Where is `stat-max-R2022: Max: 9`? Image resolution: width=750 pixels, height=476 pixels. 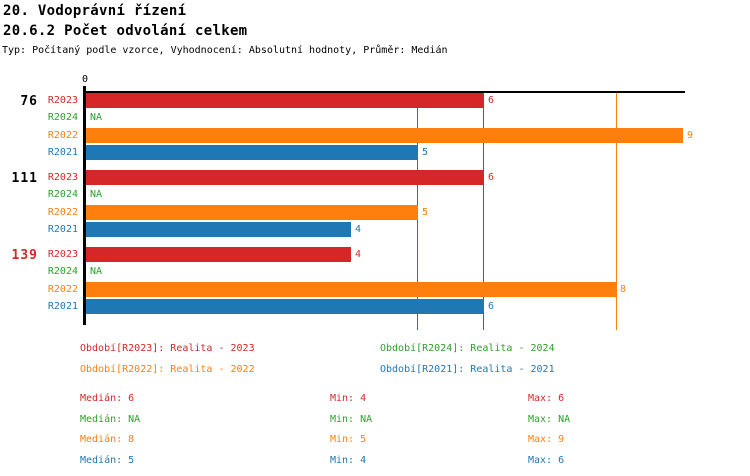 stat-max-R2022: Max: 9 is located at coordinates (546, 439).